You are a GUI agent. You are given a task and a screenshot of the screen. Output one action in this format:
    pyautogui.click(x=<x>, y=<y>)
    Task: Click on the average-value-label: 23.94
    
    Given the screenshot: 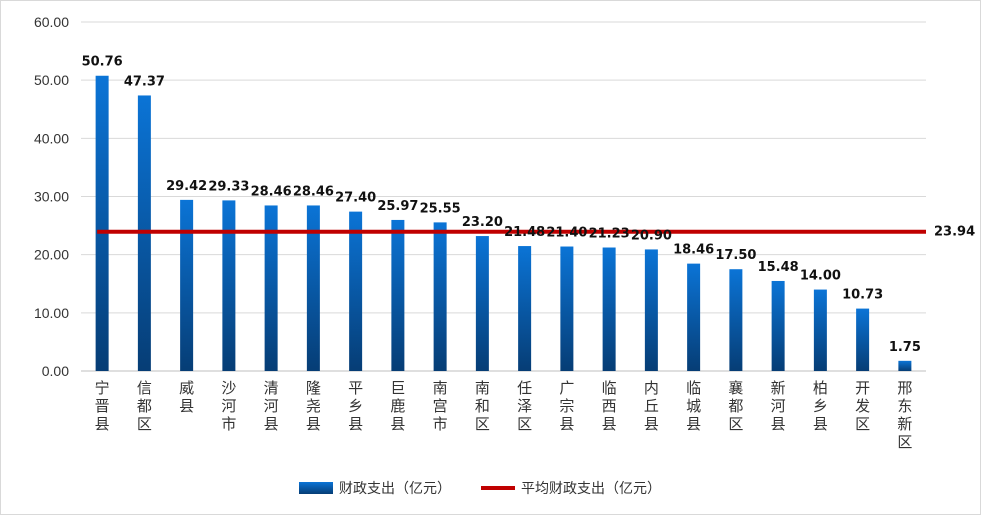 What is the action you would take?
    pyautogui.click(x=954, y=232)
    